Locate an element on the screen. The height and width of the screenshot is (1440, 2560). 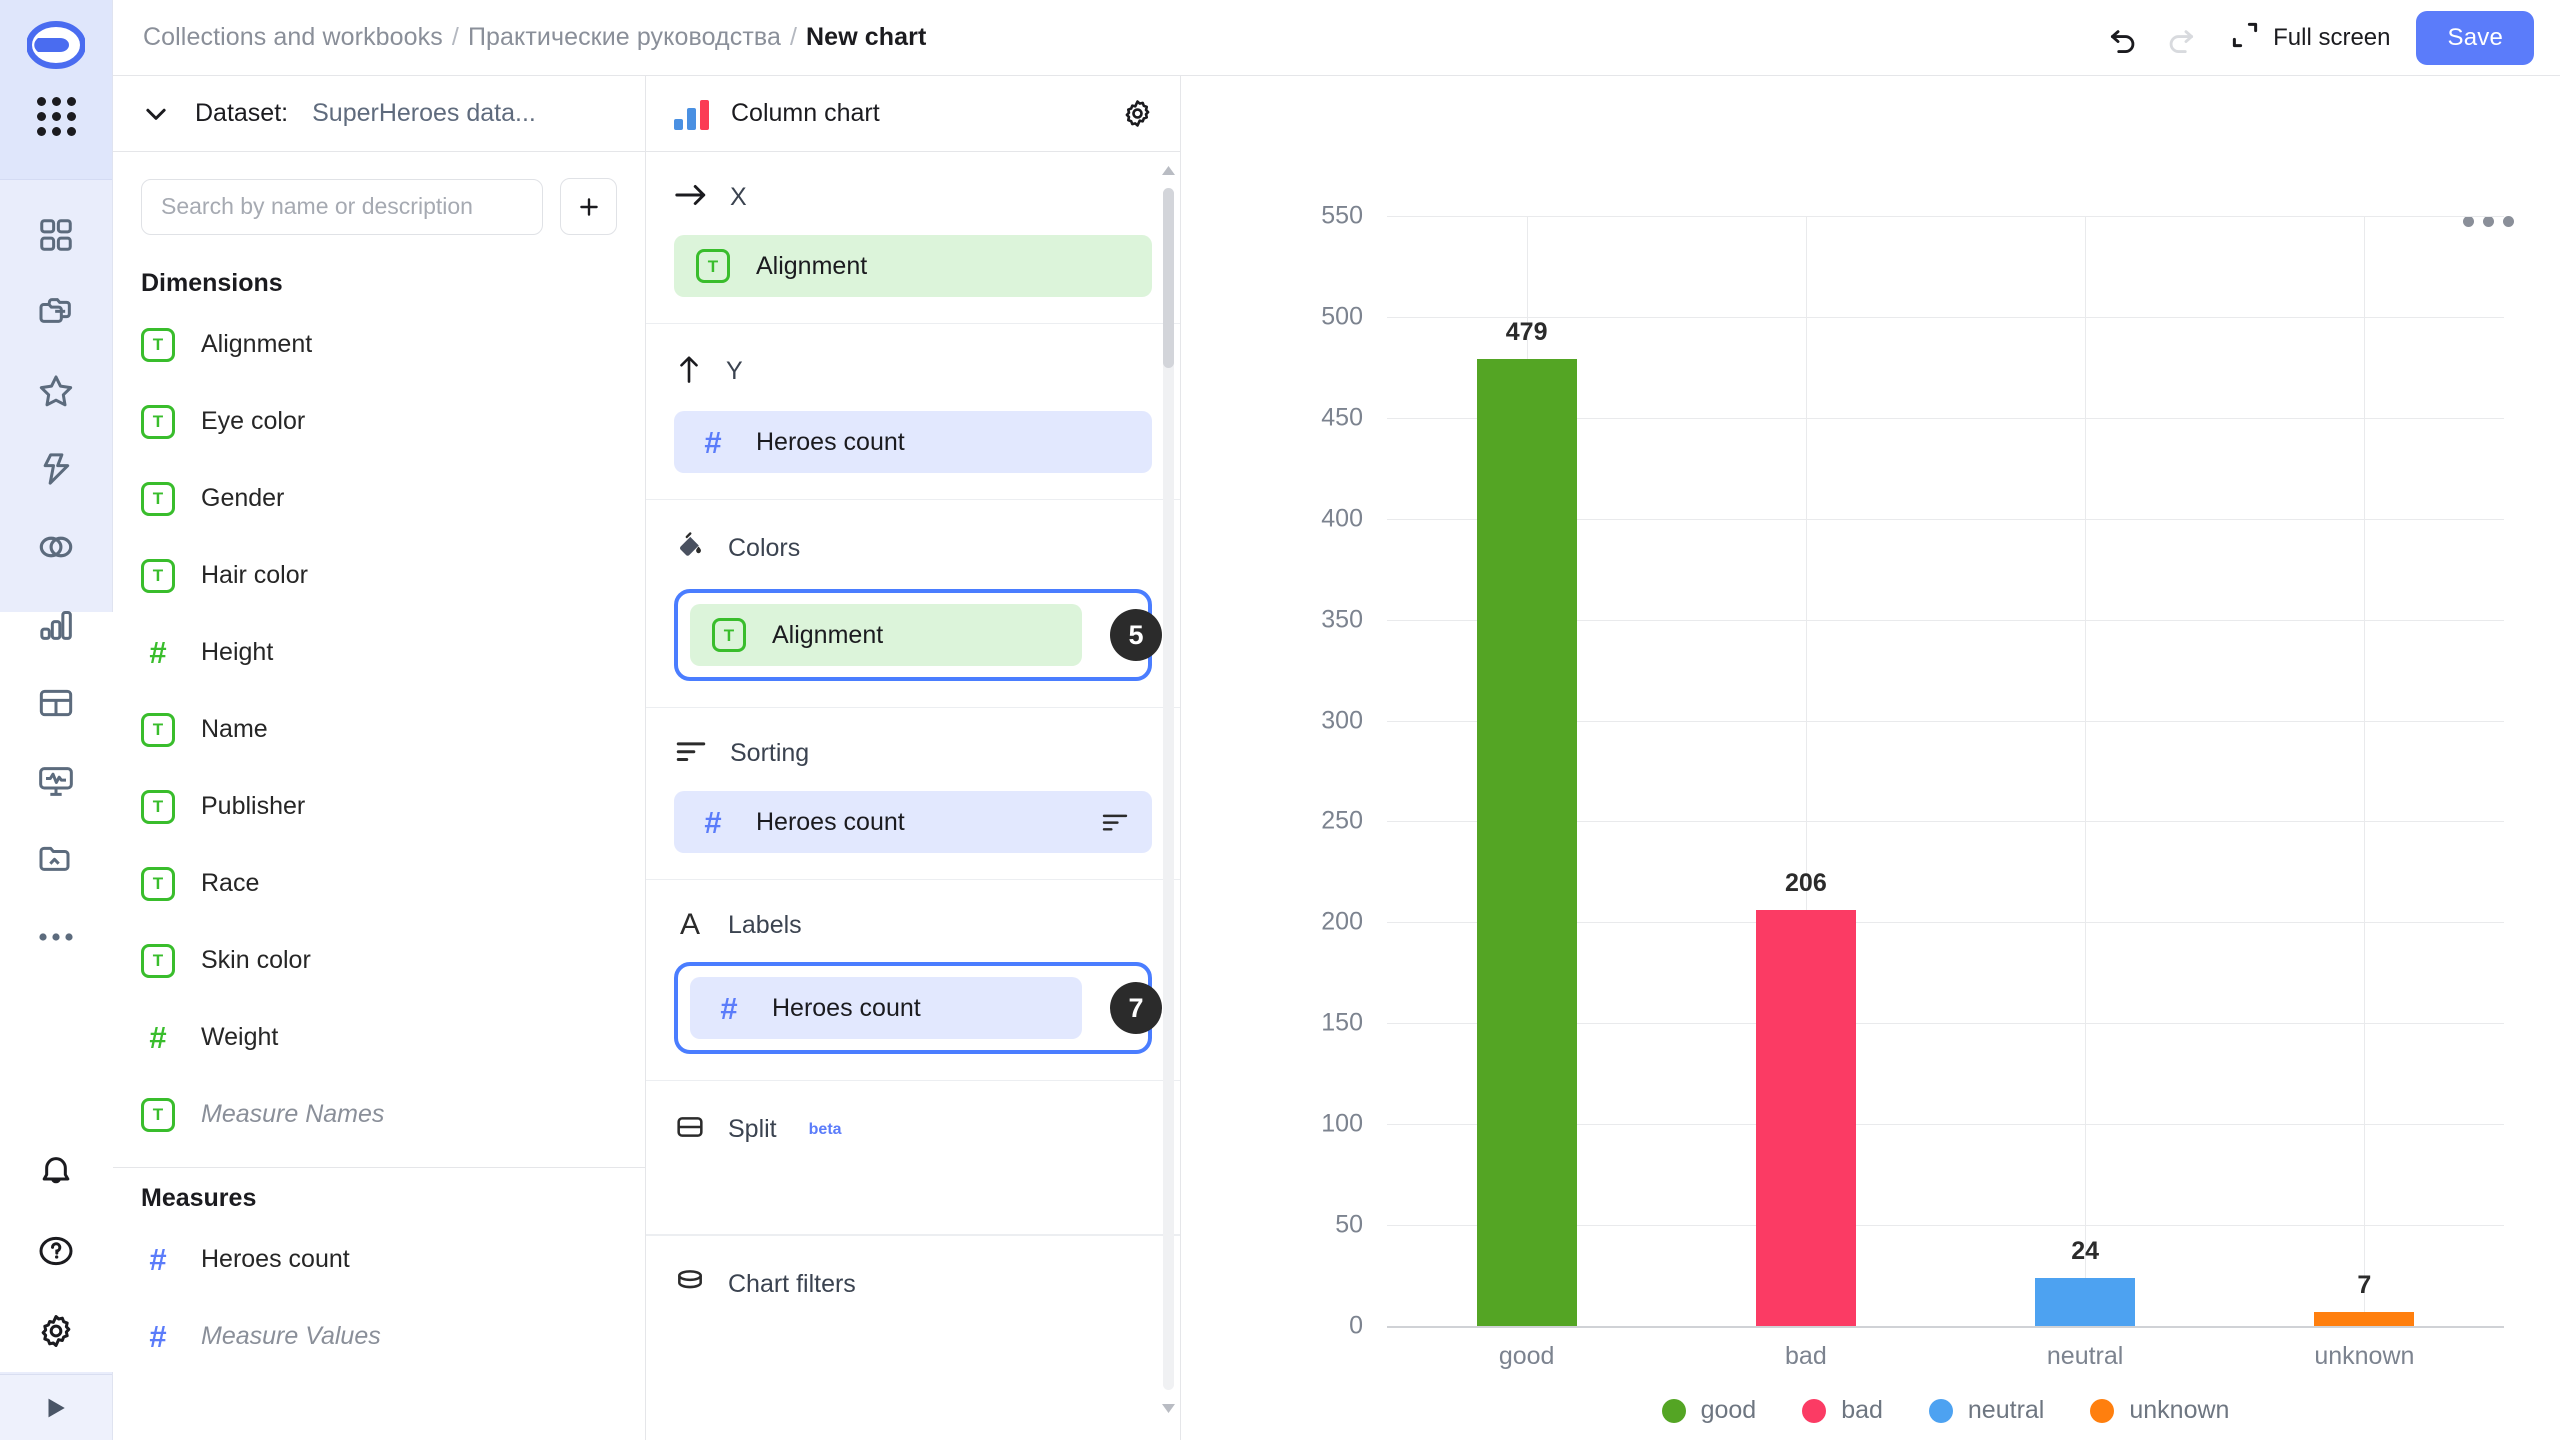
bell-icon is located at coordinates (56, 1171).